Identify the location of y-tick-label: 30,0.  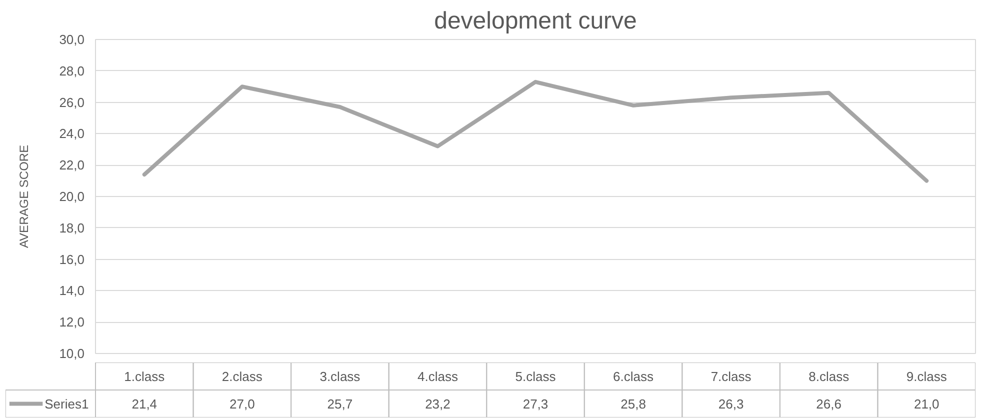
(72, 39).